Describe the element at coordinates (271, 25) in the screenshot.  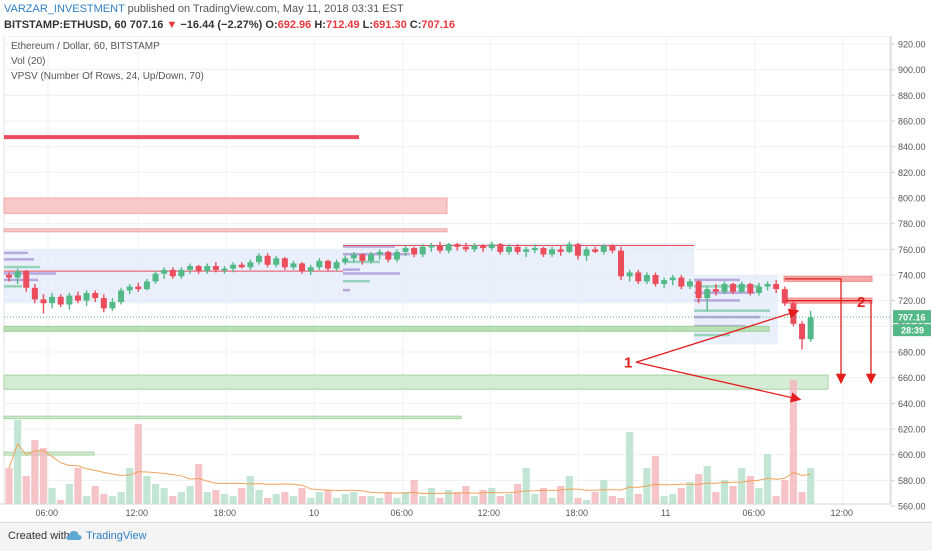
I see `open-label: O:` at that location.